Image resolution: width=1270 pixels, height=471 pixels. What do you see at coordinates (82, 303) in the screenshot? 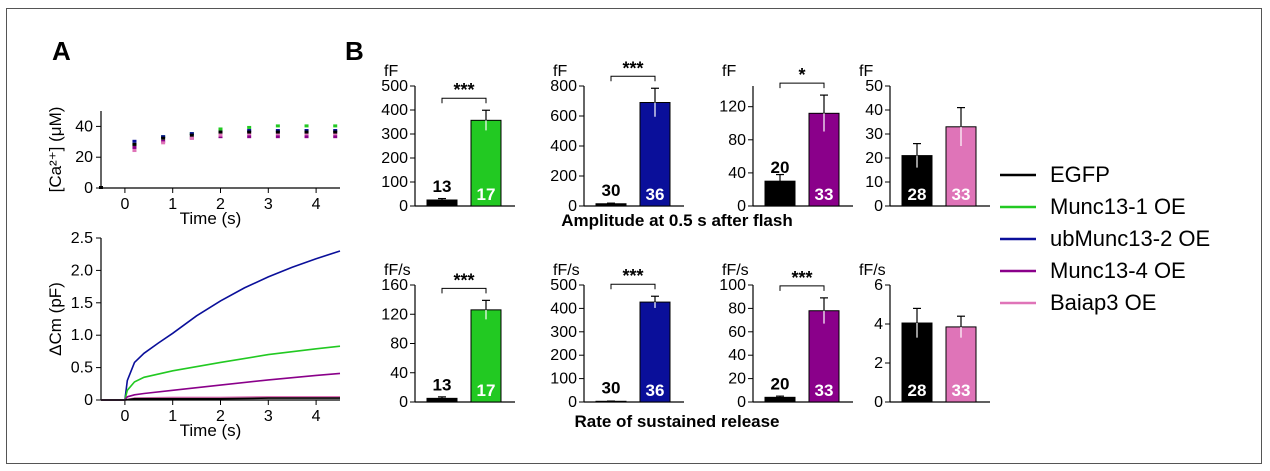
I see `y-tick-label: 1.5` at bounding box center [82, 303].